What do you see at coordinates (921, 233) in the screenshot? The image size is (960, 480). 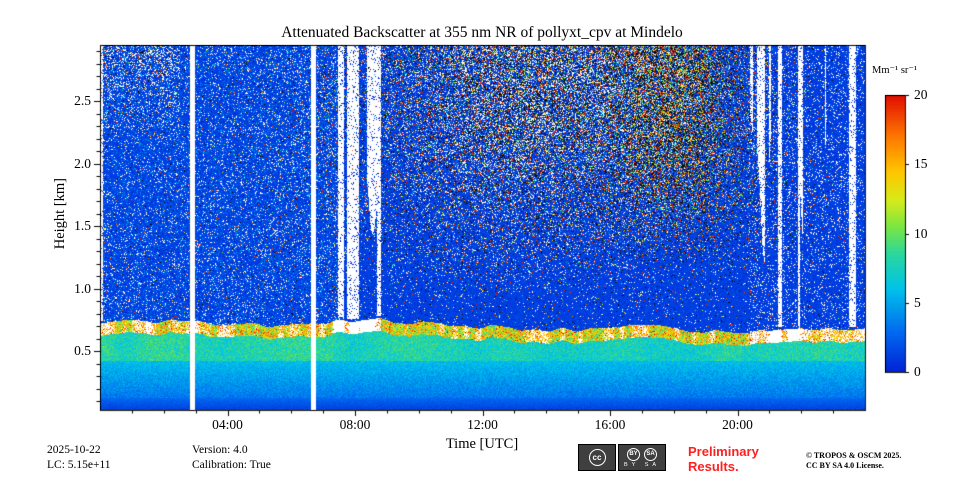 I see `colorbar-tick-label: 10` at bounding box center [921, 233].